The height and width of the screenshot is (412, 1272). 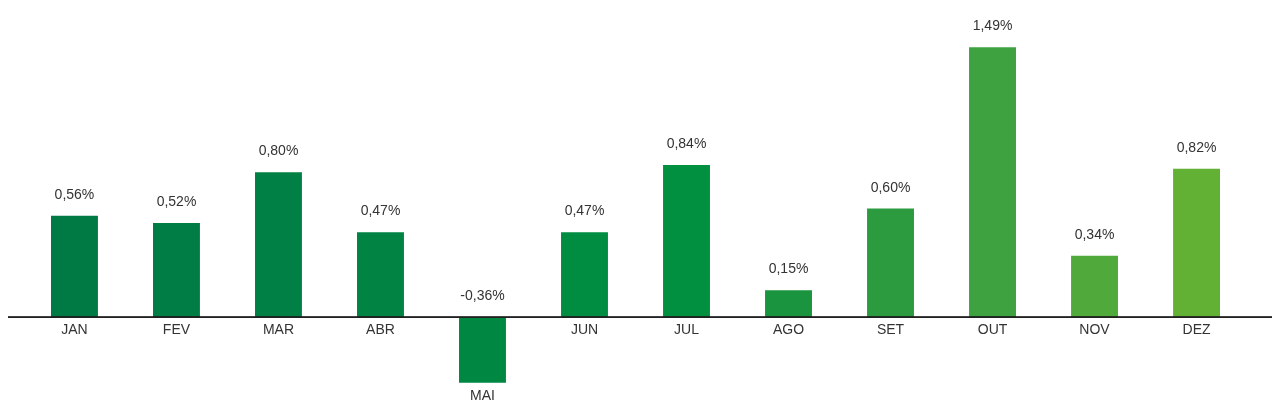 I want to click on x-tick-label: JUL, so click(x=687, y=329).